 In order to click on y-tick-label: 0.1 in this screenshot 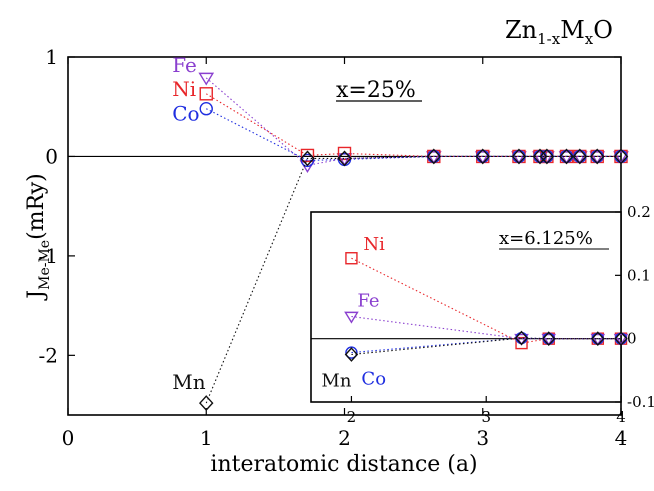, I will do `click(639, 275)`.